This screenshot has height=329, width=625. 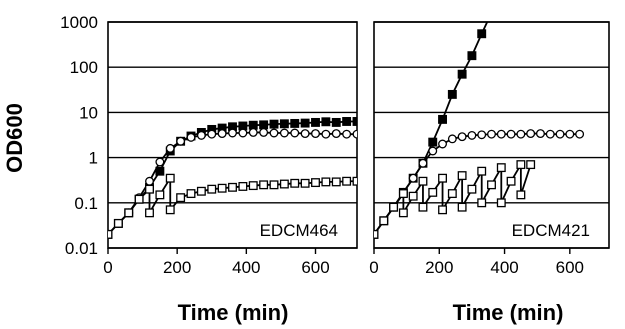 I want to click on series-line-filled-square, so click(x=232, y=178).